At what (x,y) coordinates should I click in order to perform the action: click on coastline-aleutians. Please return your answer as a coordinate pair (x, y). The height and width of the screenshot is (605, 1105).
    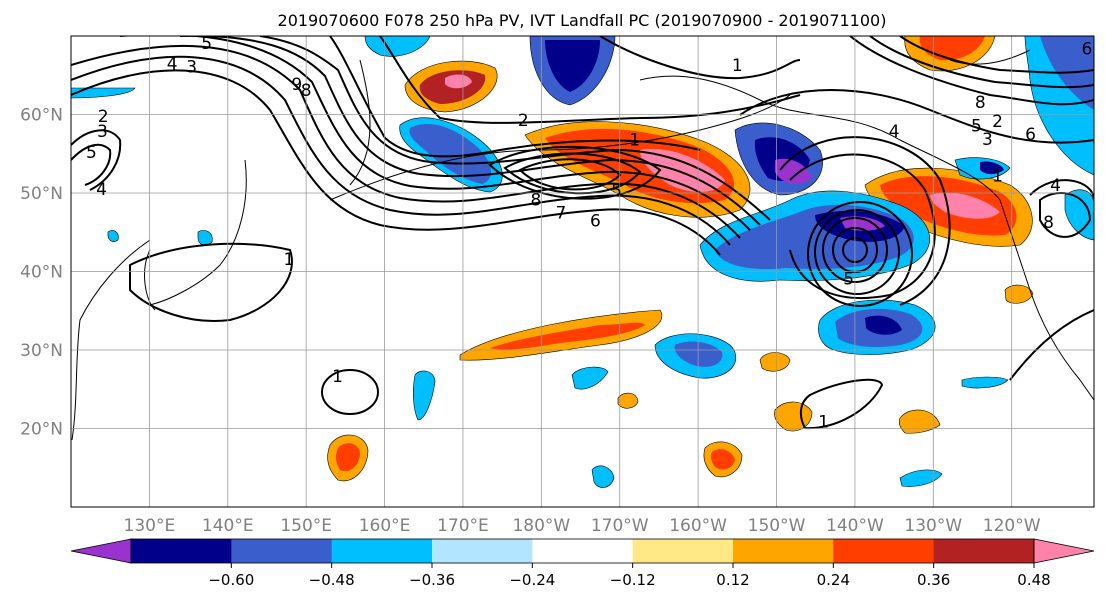
    Looking at the image, I should click on (560, 147).